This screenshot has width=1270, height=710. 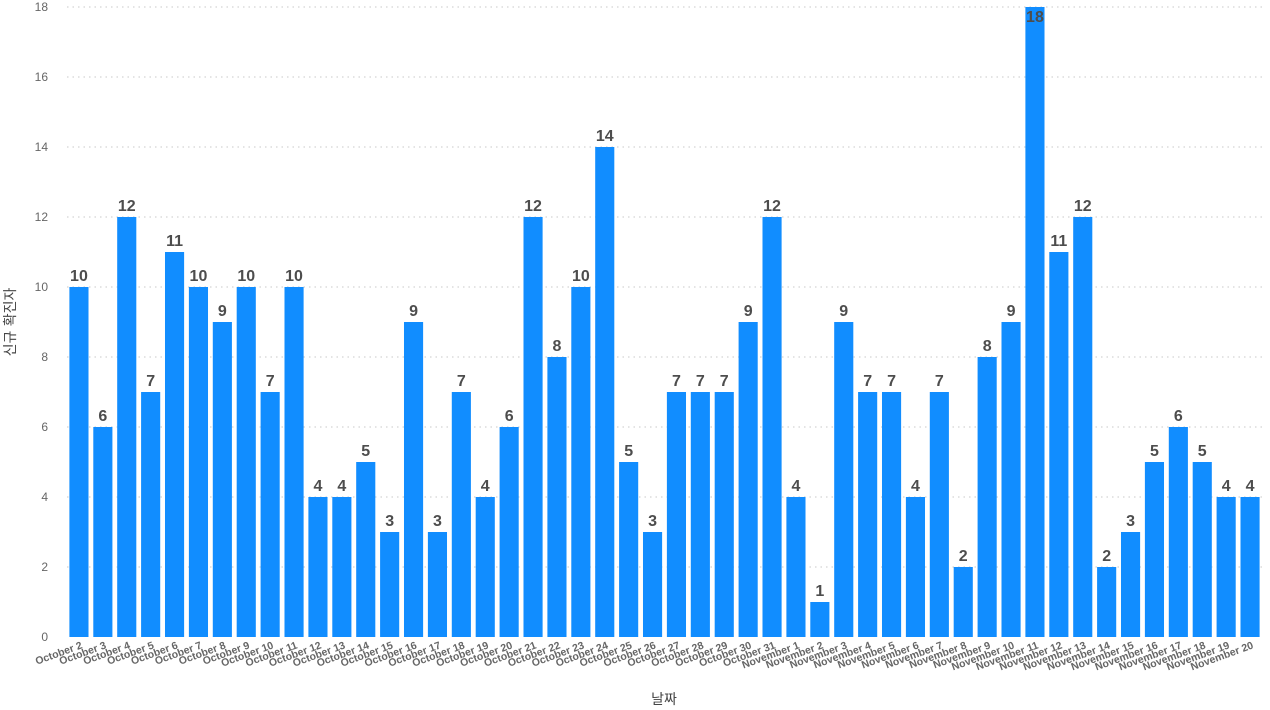 What do you see at coordinates (605, 136) in the screenshot?
I see `data-label: 14` at bounding box center [605, 136].